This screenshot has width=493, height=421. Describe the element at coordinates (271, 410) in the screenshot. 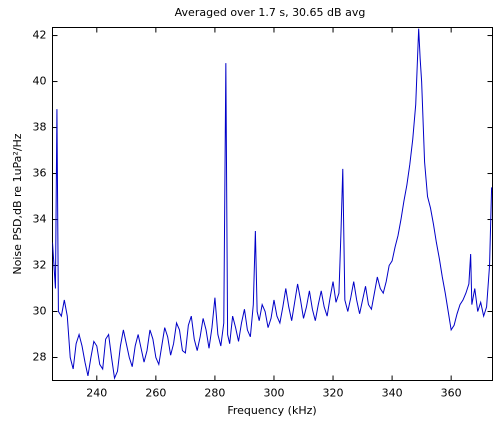

I see `x-axis-label: Frequency (kHz)` at that location.